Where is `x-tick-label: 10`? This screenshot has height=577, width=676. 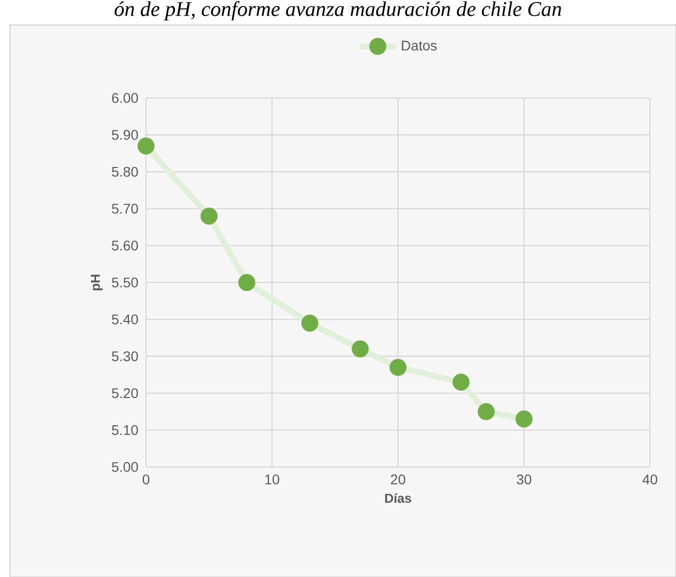
x-tick-label: 10 is located at coordinates (272, 479).